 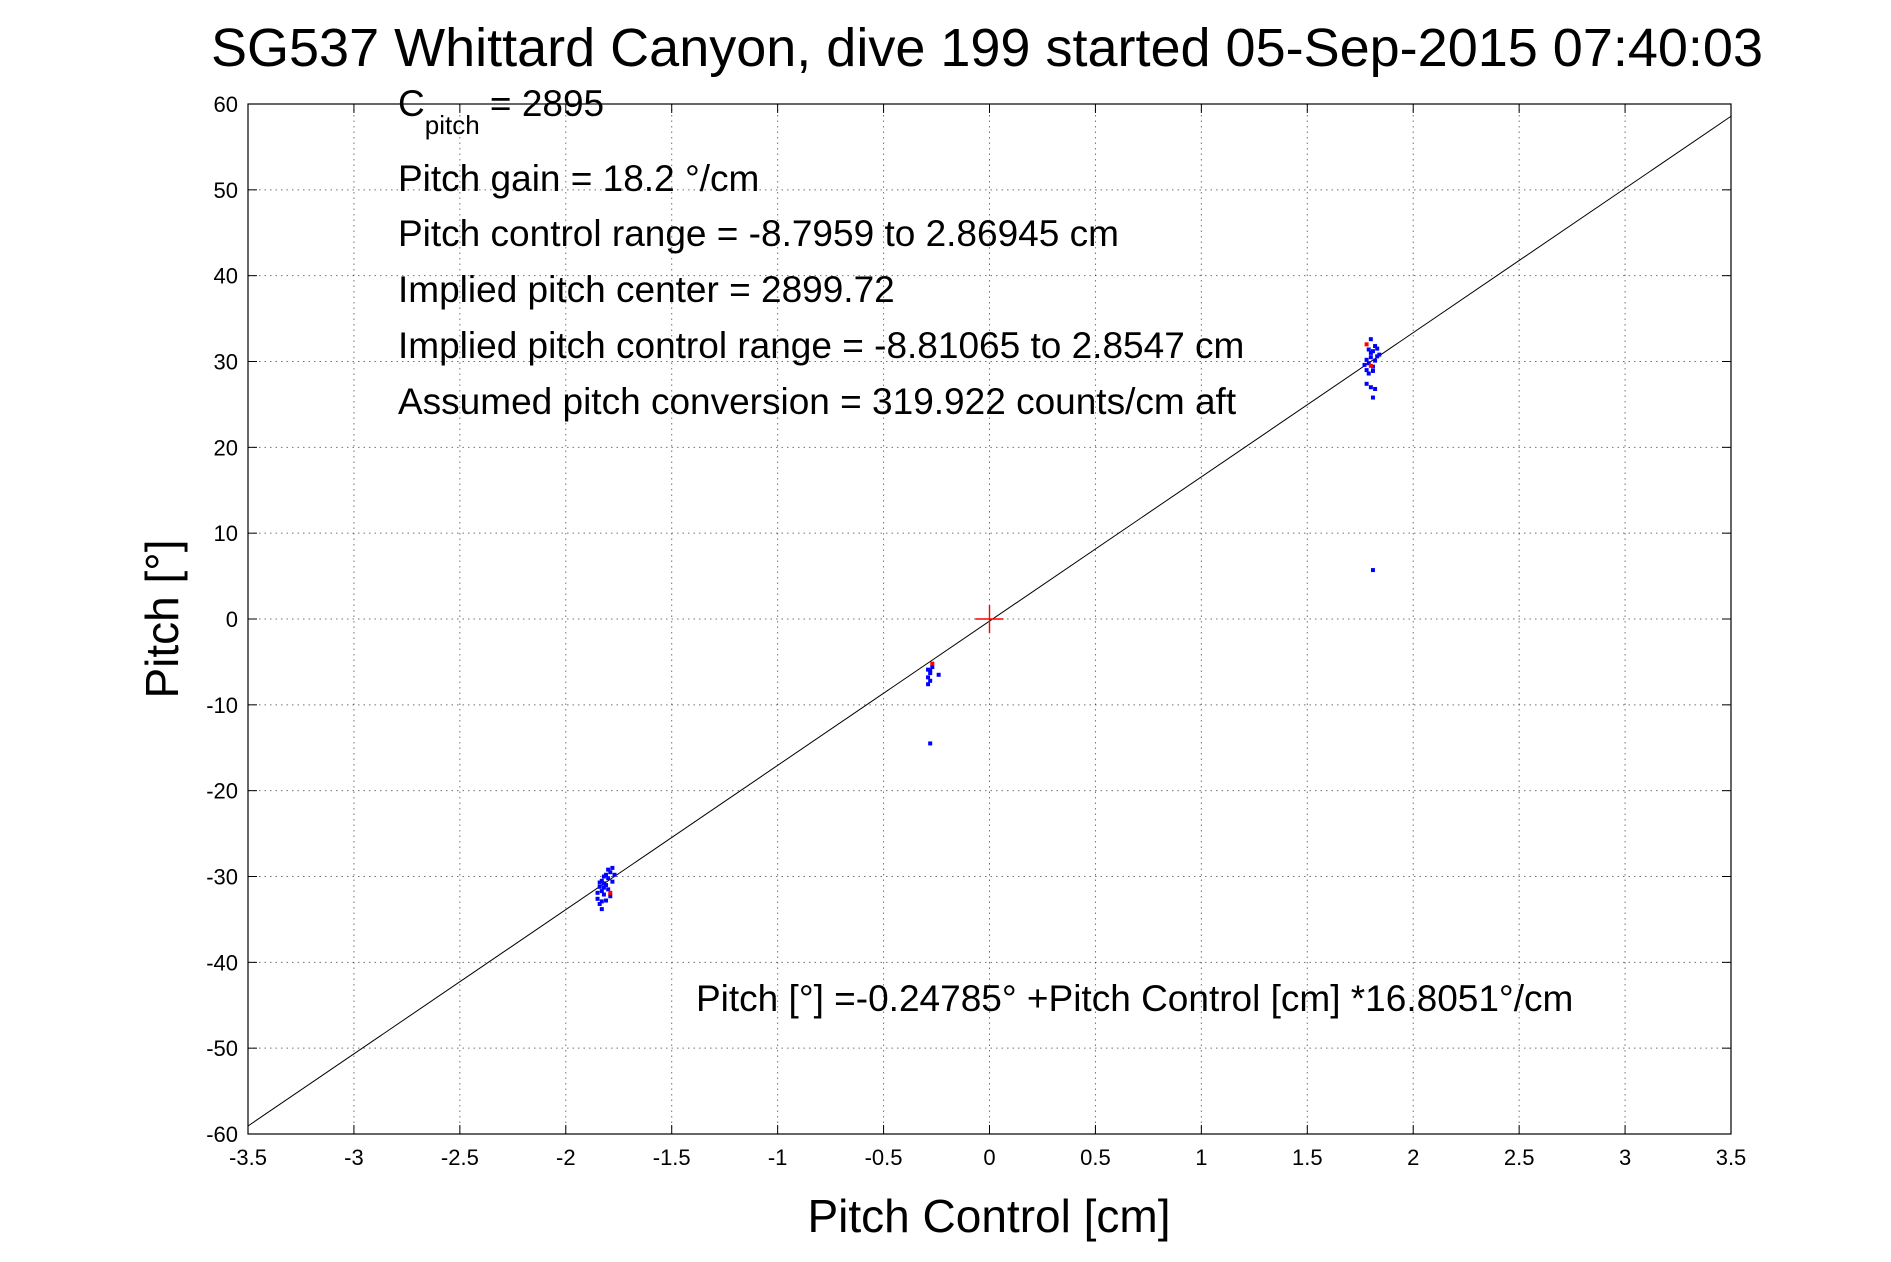 I want to click on y-tick-label: -30, so click(x=222, y=877).